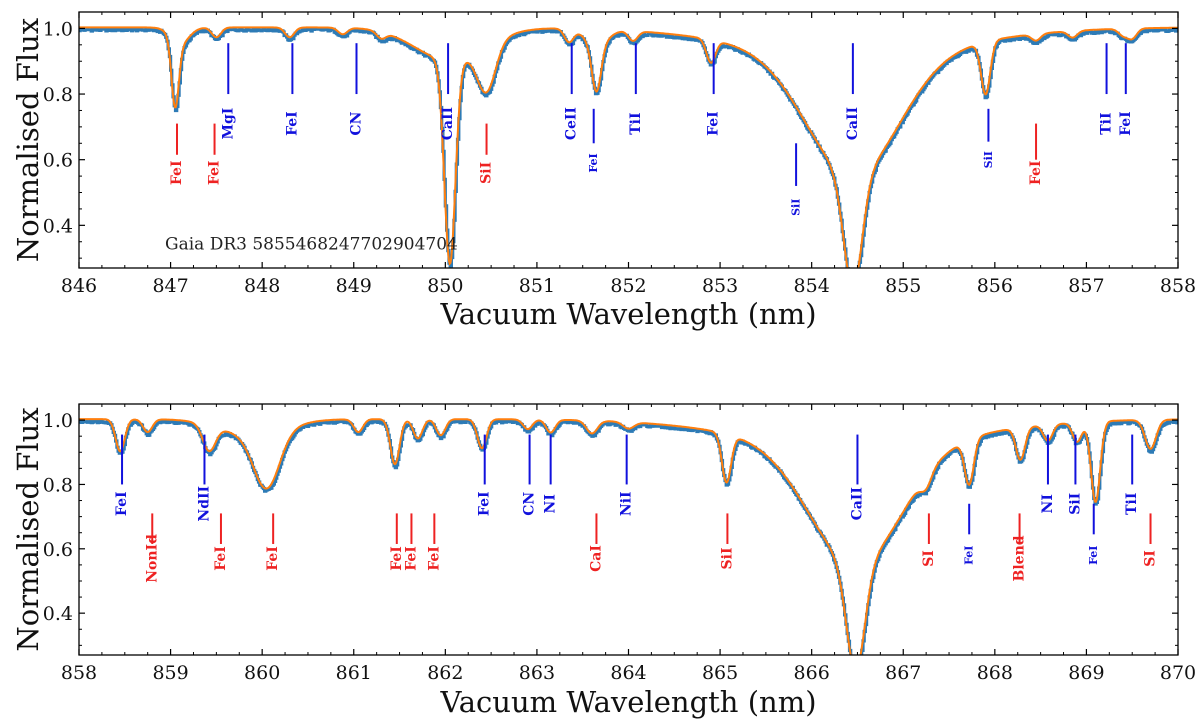  I want to click on bottom-line-label-22: SI, so click(1151, 558).